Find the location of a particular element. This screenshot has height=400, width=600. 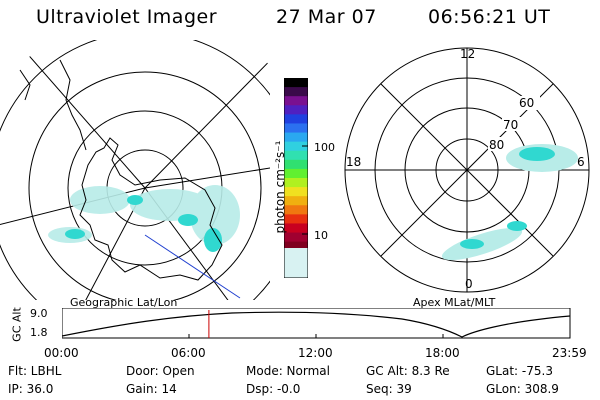

mlat-label-60: 60 is located at coordinates (527, 103).